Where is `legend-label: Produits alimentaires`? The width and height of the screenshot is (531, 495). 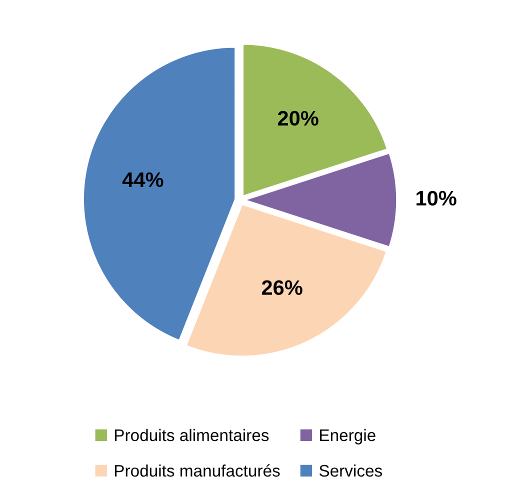
legend-label: Produits alimentaires is located at coordinates (191, 435).